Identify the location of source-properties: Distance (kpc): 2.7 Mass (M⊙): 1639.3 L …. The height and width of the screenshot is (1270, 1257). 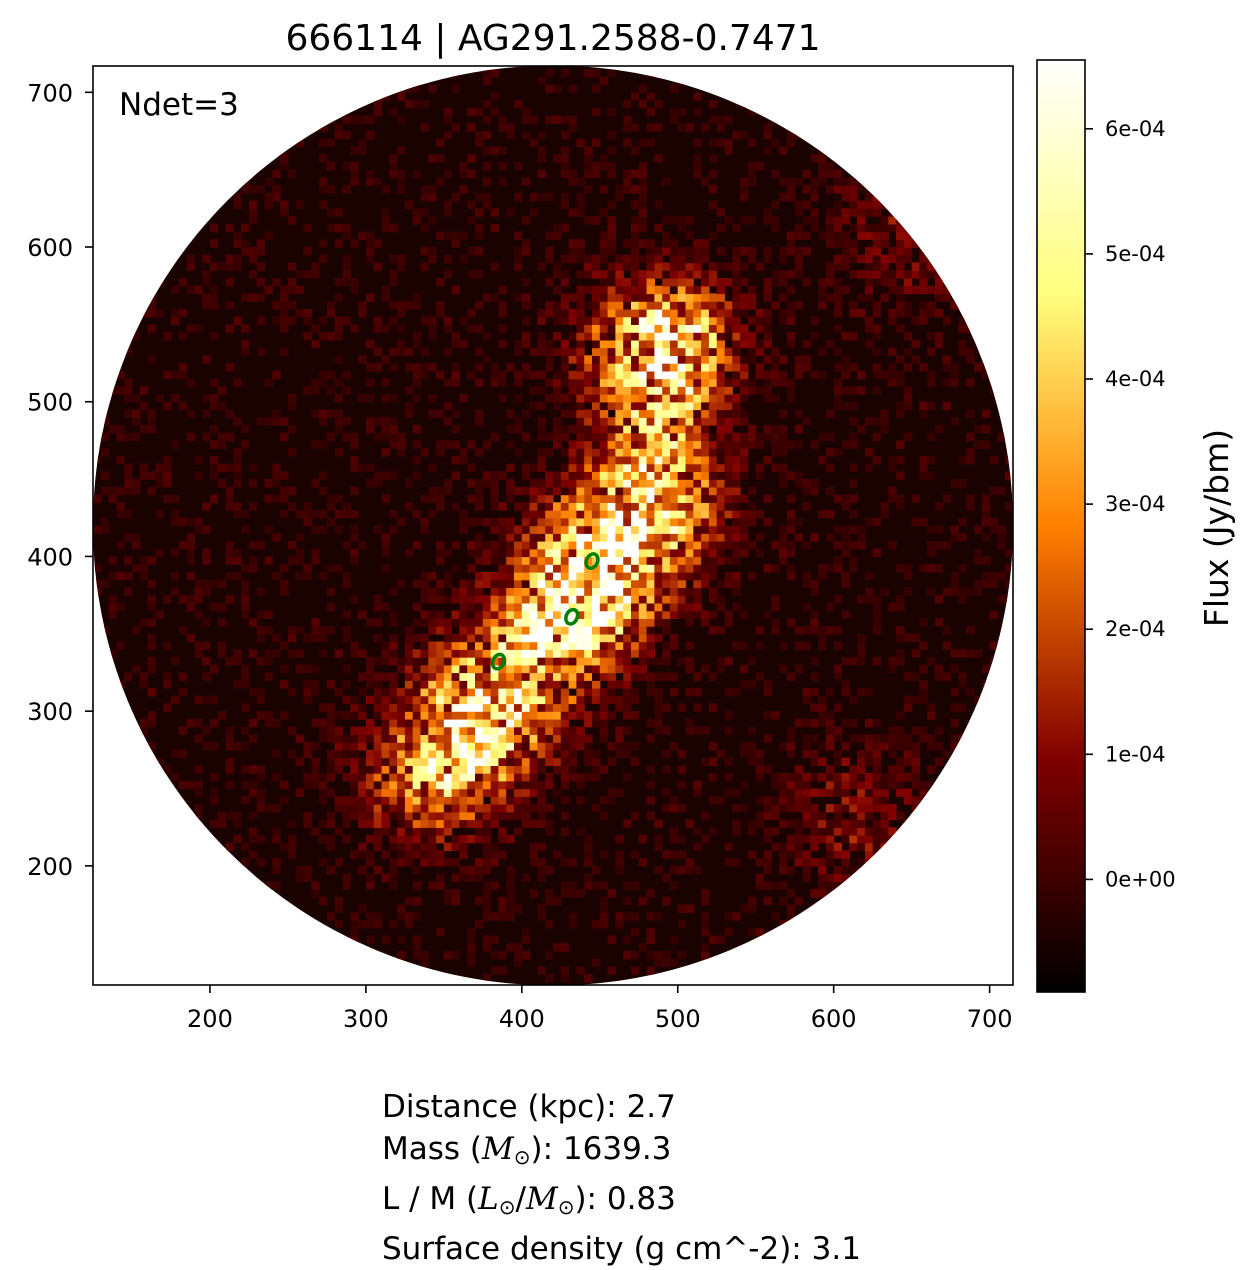
(621, 1178).